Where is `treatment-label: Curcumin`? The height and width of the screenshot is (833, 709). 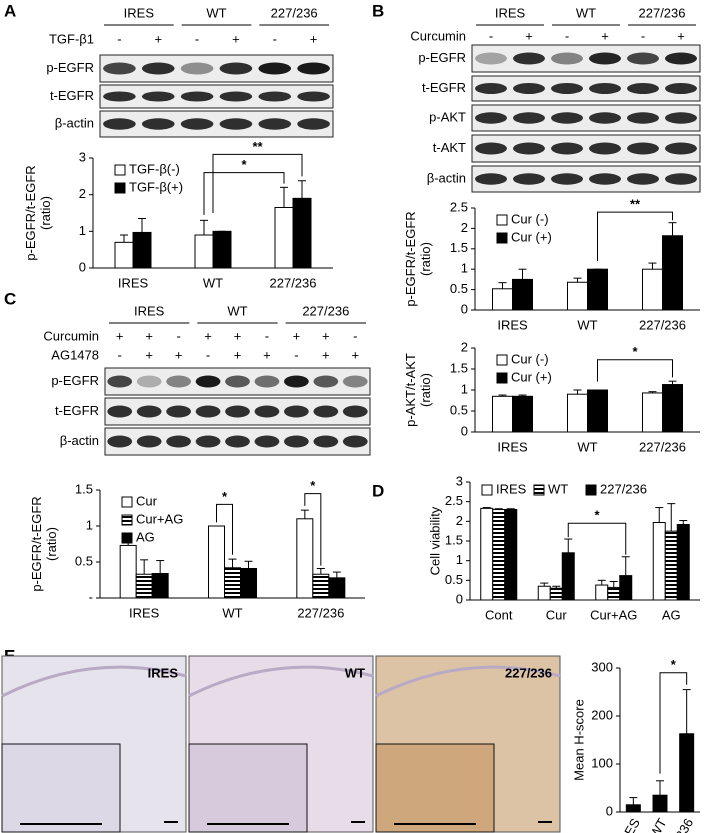 treatment-label: Curcumin is located at coordinates (438, 35).